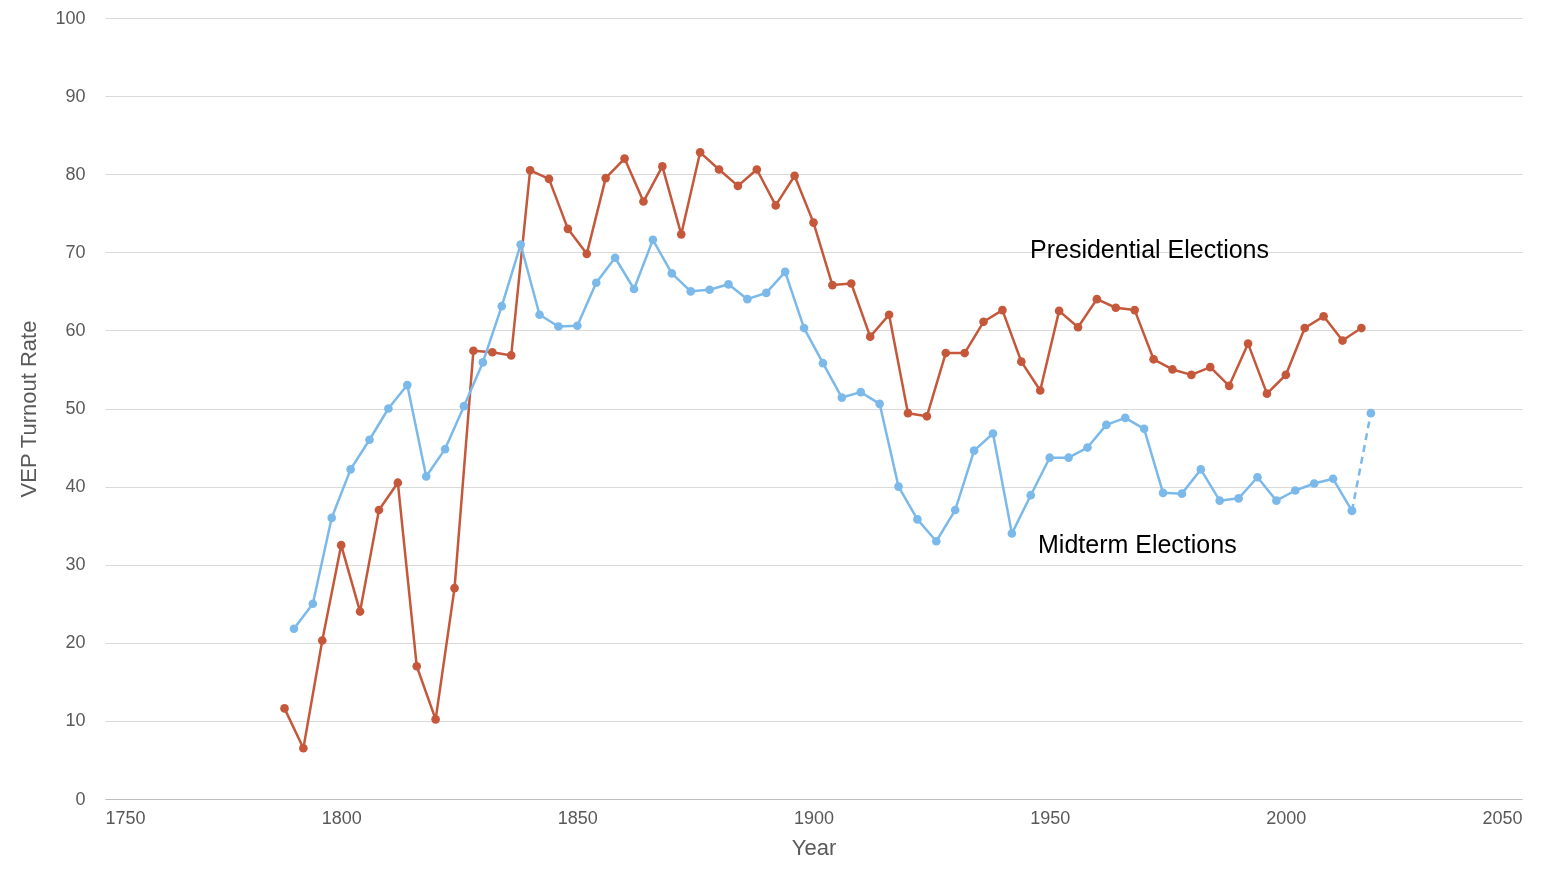 The image size is (1555, 873). Describe the element at coordinates (577, 817) in the screenshot. I see `x-tick-label: 1850` at that location.